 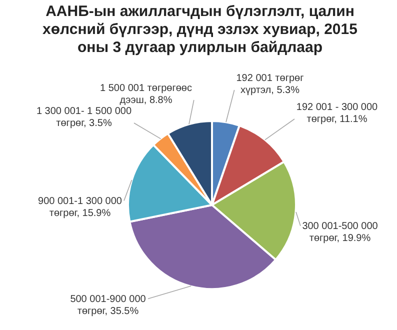 I want to click on slice-label: 500 001-900 000 төгрөг, 35.5%, so click(x=108, y=305).